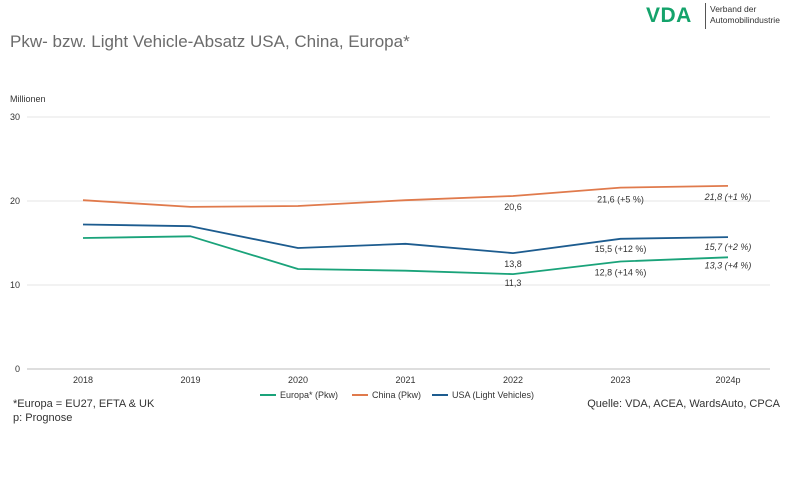 The image size is (800, 478). Describe the element at coordinates (396, 395) in the screenshot. I see `legend-label: China (Pkw)` at that location.